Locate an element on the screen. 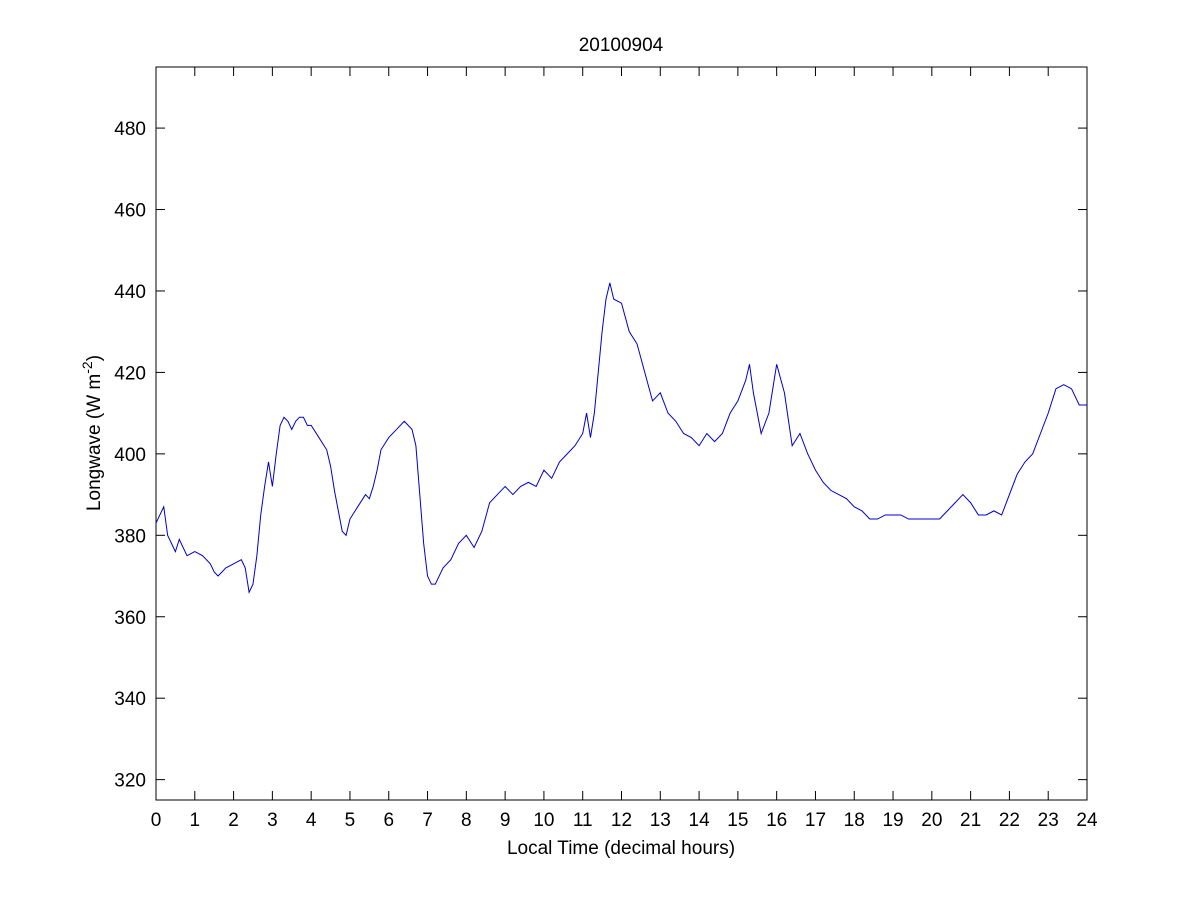 The width and height of the screenshot is (1201, 900). x-tick-label: 11 is located at coordinates (583, 820).